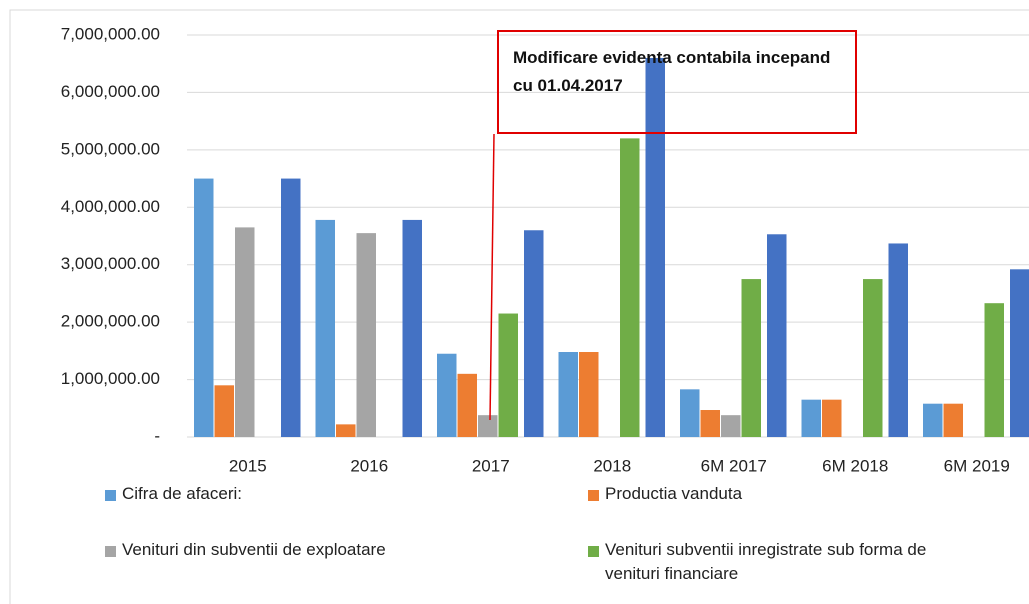 The width and height of the screenshot is (1029, 604). What do you see at coordinates (110, 321) in the screenshot?
I see `y-tick-label: 2,000,000.00` at bounding box center [110, 321].